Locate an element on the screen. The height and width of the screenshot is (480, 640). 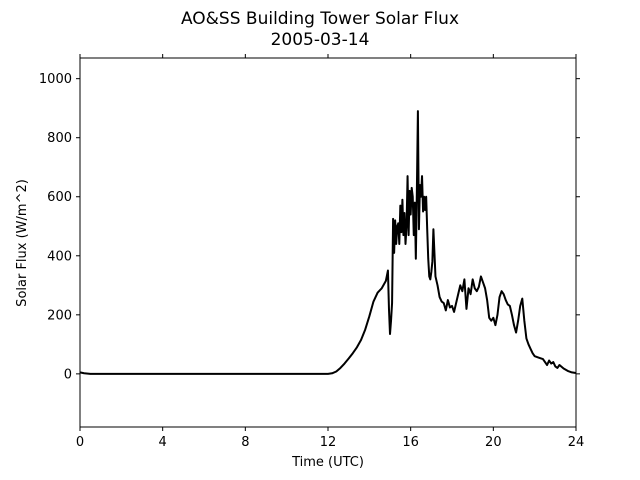
y-axis-label: Solar Flux (W/m^2) is located at coordinates (22, 243).